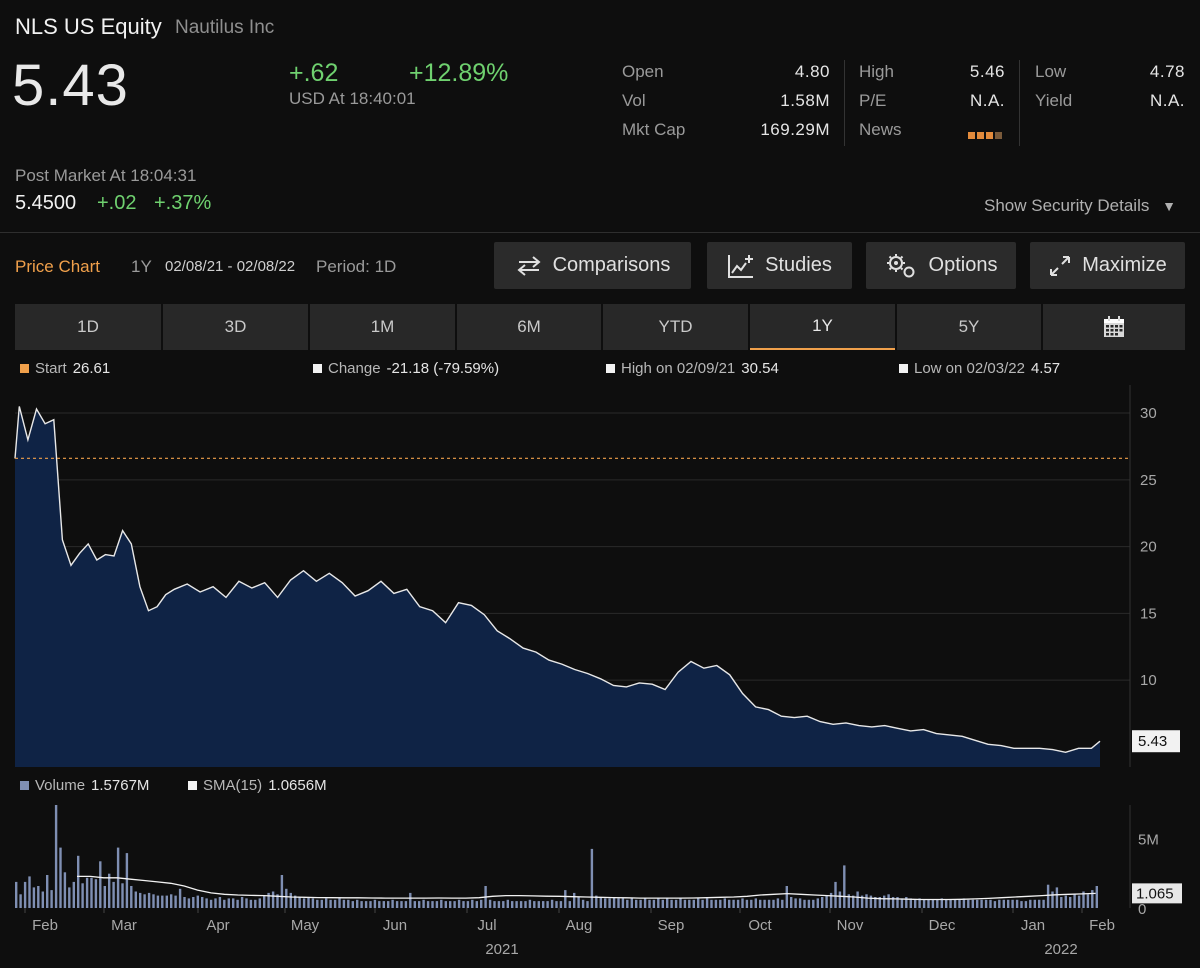 The height and width of the screenshot is (968, 1200). I want to click on high-value: 5.46, so click(987, 71).